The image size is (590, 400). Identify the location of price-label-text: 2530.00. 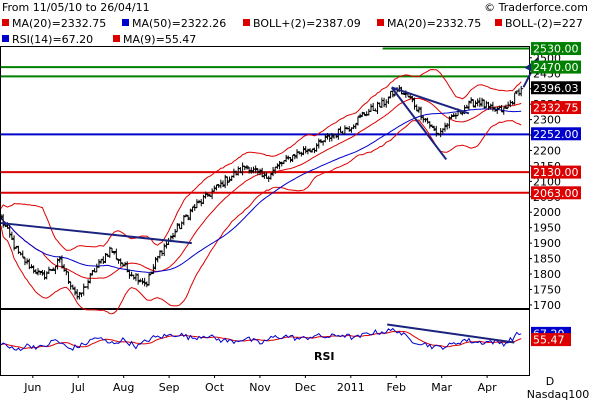
(556, 49).